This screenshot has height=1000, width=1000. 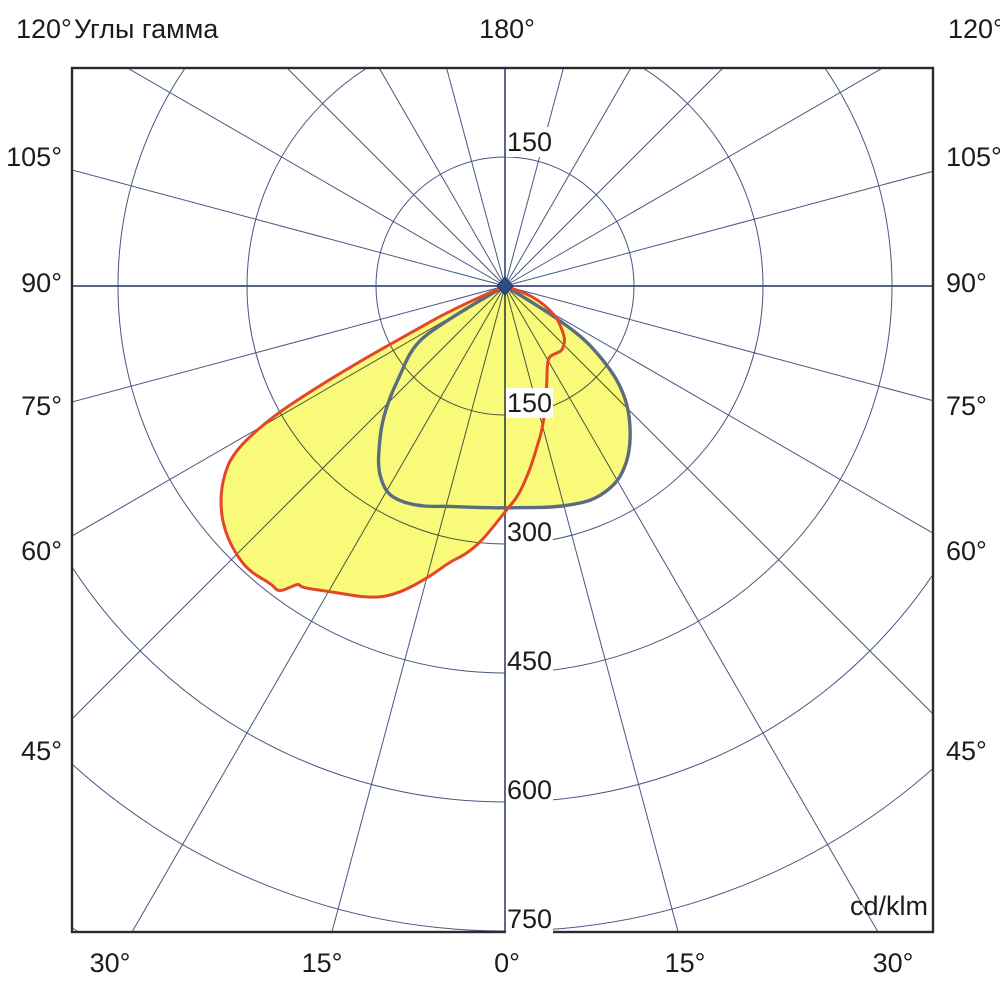 What do you see at coordinates (966, 283) in the screenshot?
I see `gamma-label-right-1: 90°` at bounding box center [966, 283].